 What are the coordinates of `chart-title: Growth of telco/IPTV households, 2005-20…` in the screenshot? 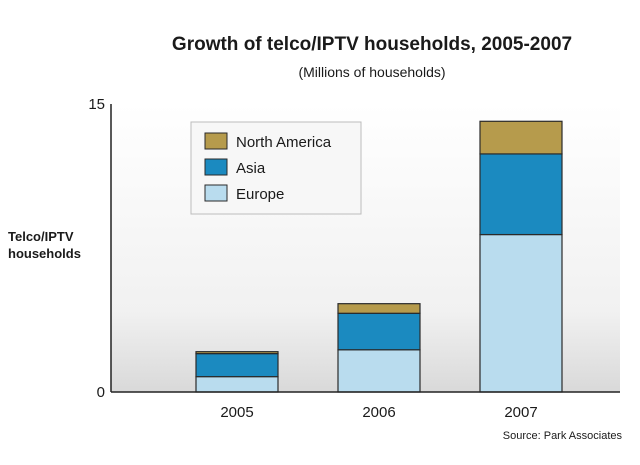 It's located at (372, 44).